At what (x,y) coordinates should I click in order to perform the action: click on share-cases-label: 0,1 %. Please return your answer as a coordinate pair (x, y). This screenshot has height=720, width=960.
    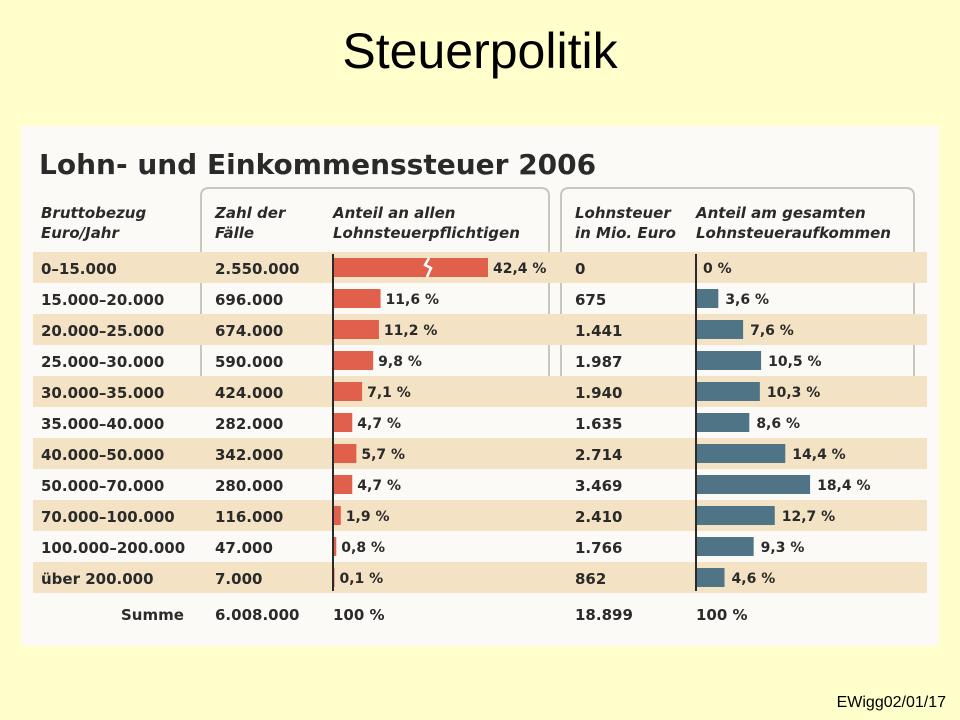
    Looking at the image, I should click on (362, 579).